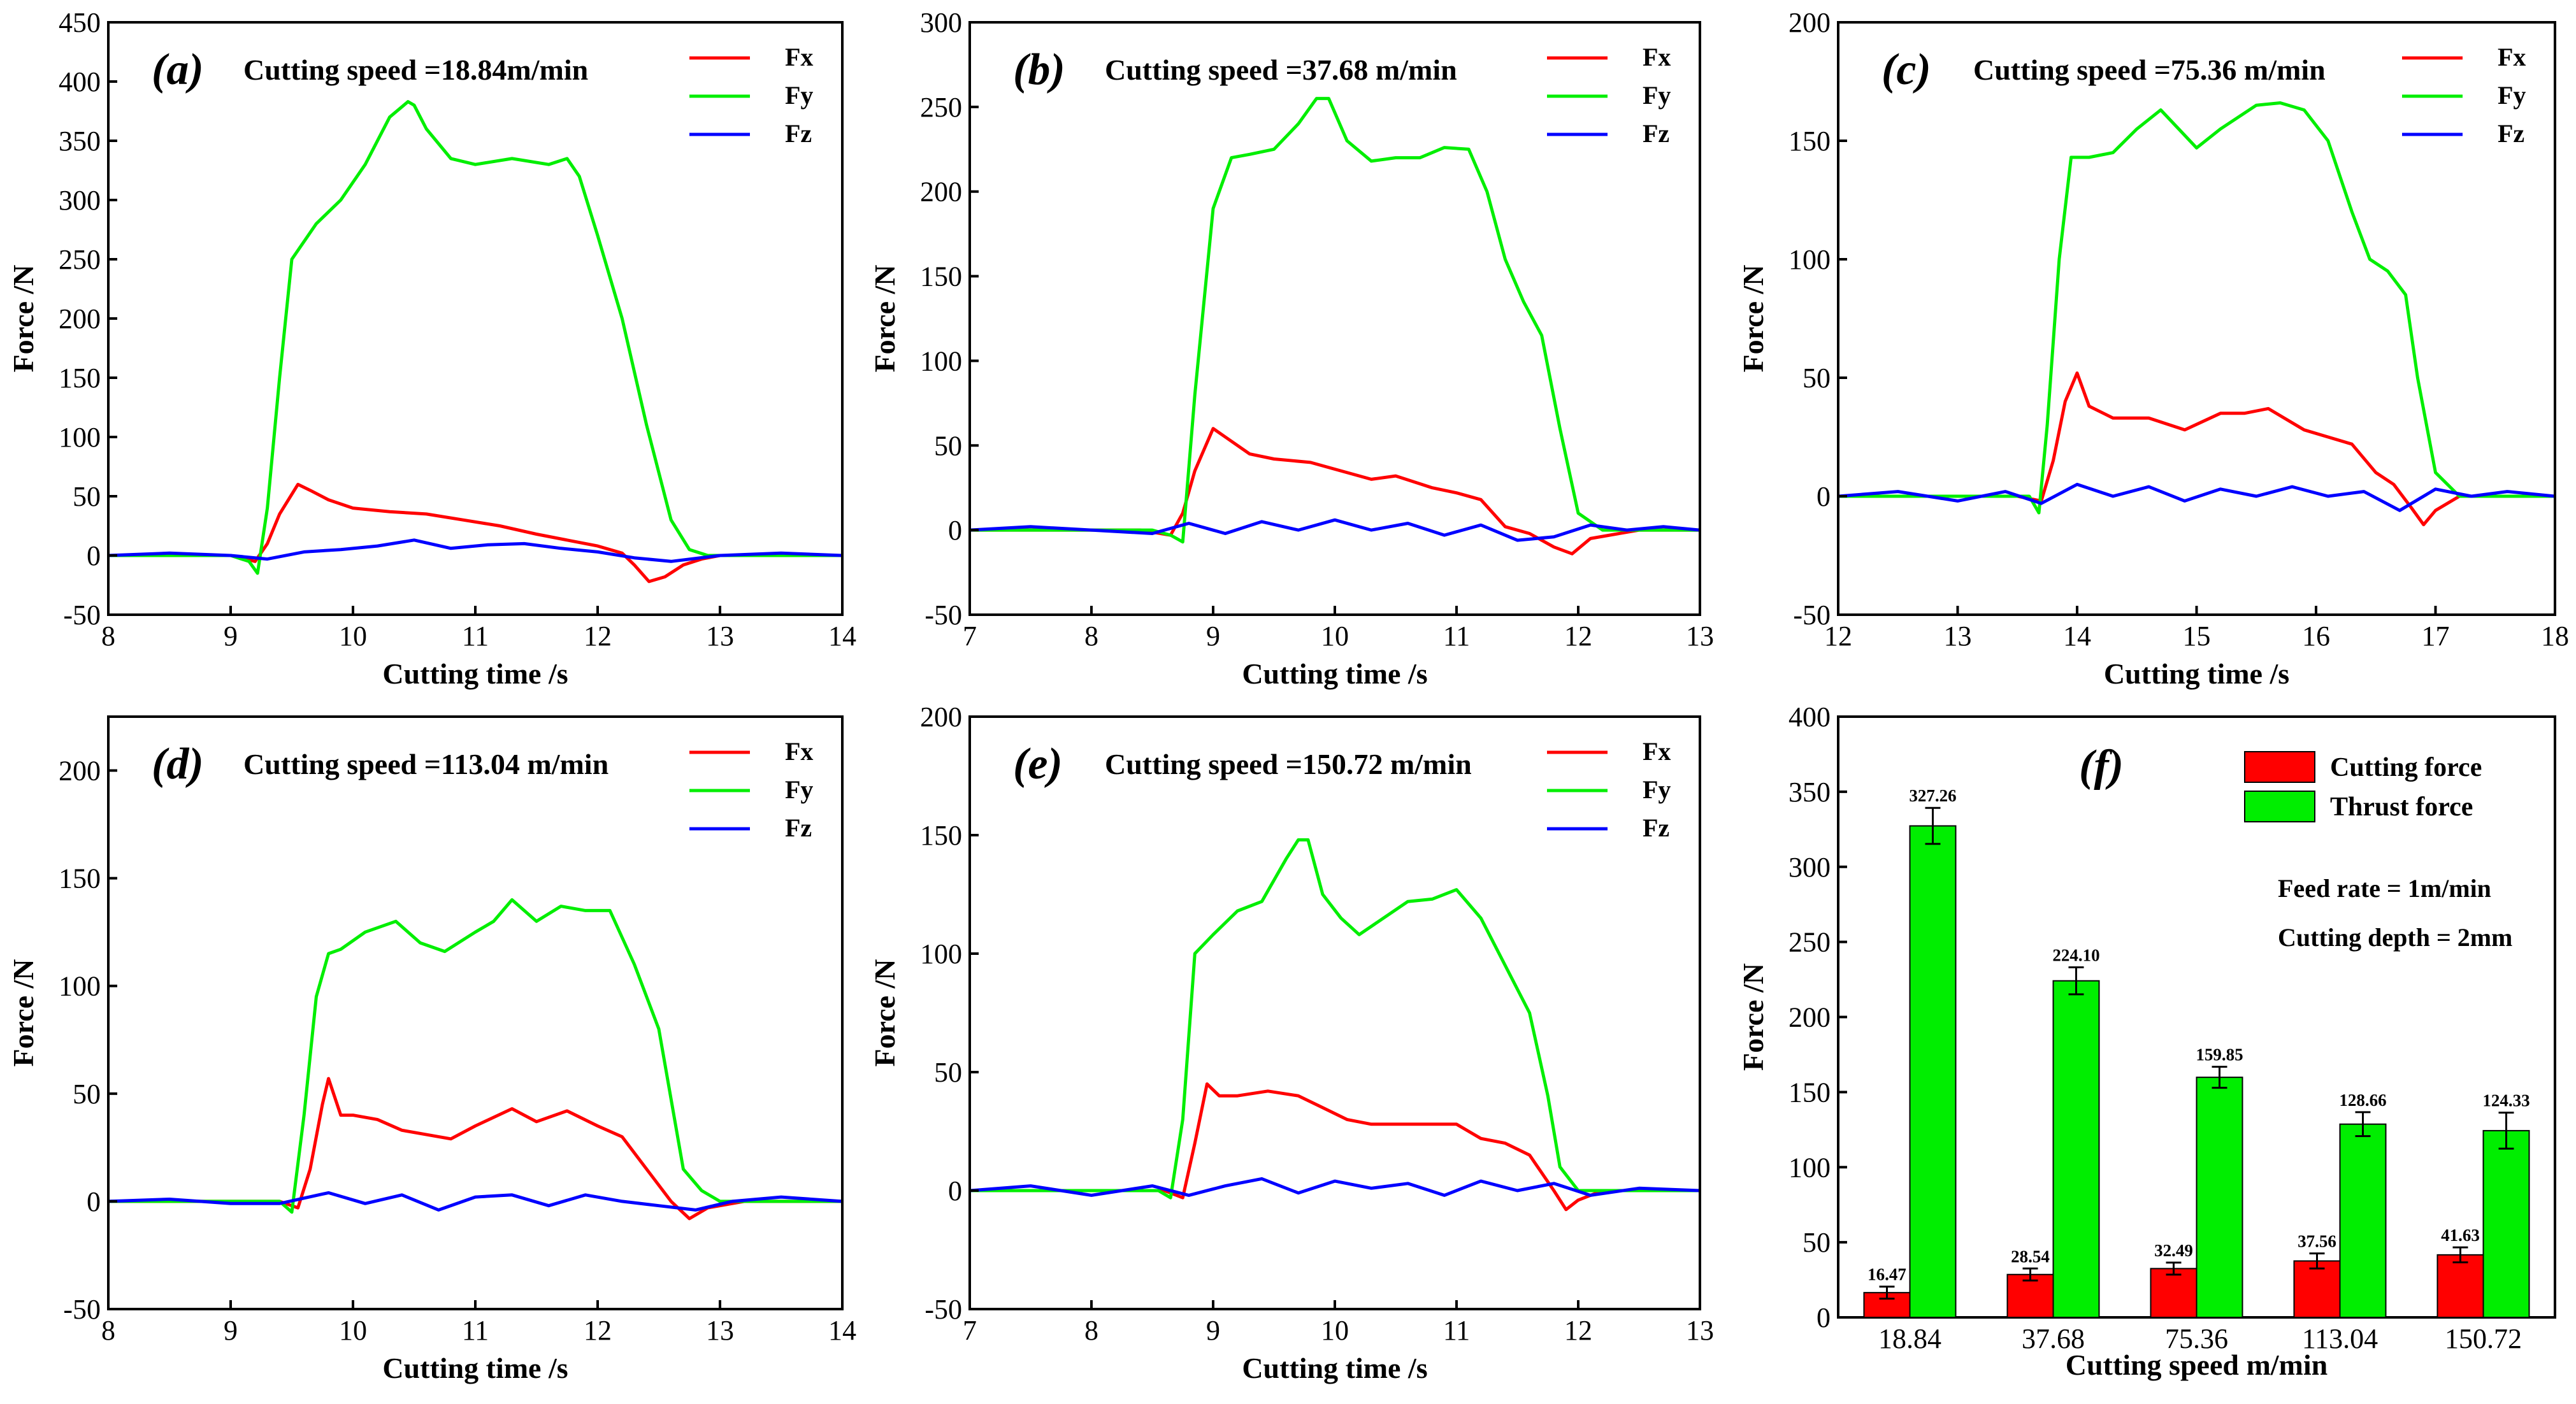  I want to click on panel-tag: (c), so click(1906, 69).